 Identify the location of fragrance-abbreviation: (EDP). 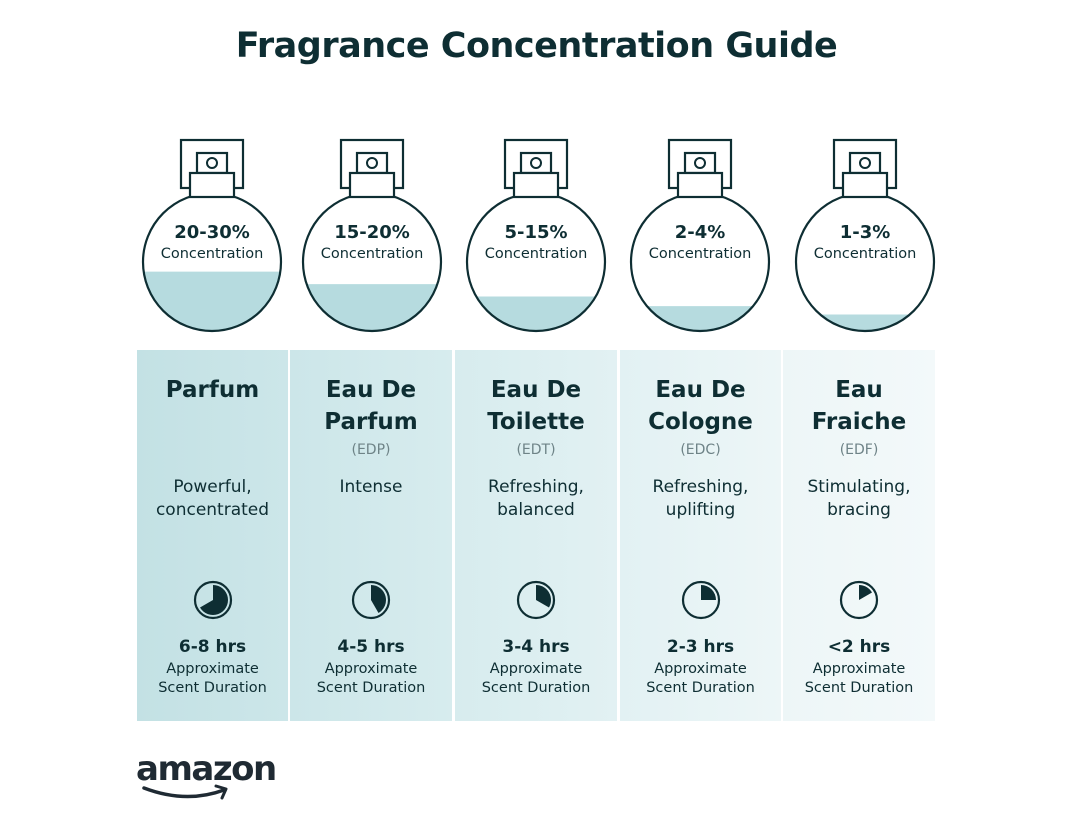
(371, 450).